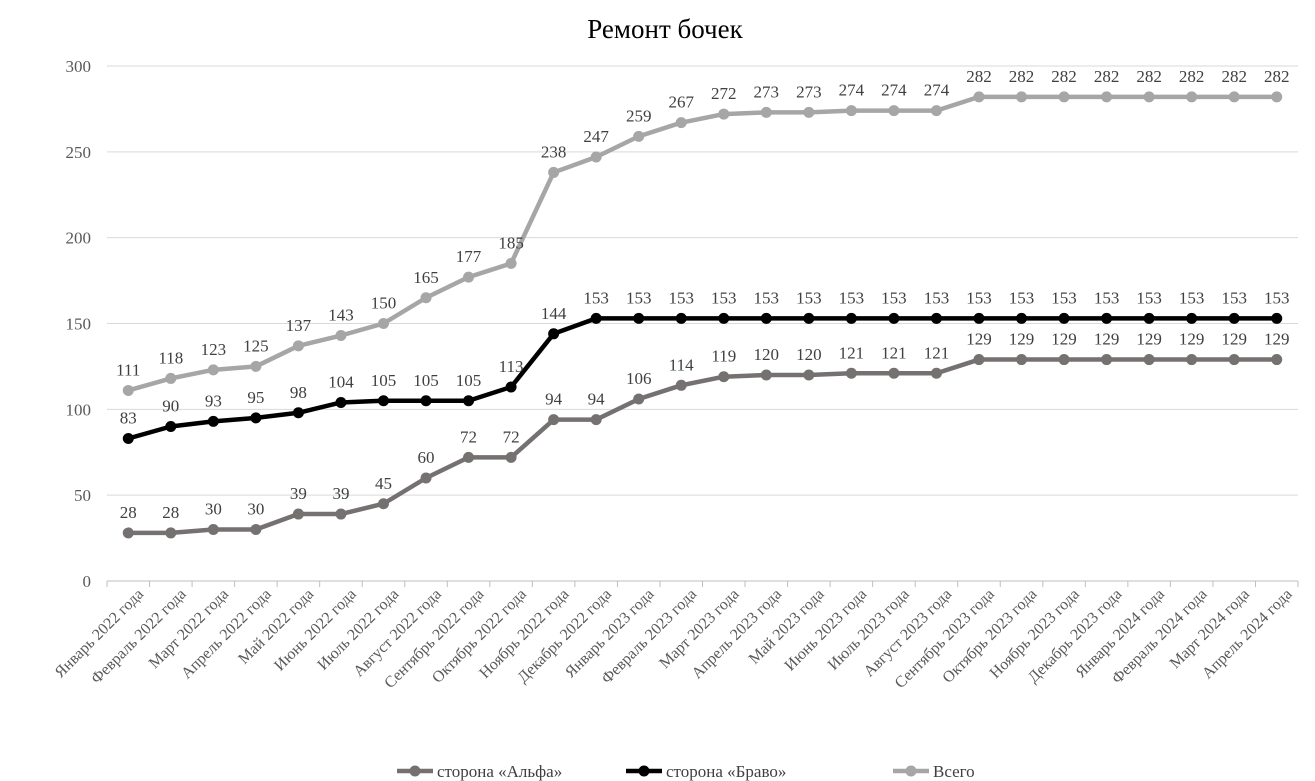 This screenshot has width=1315, height=781. What do you see at coordinates (79, 66) in the screenshot?
I see `y-tick-label: 300` at bounding box center [79, 66].